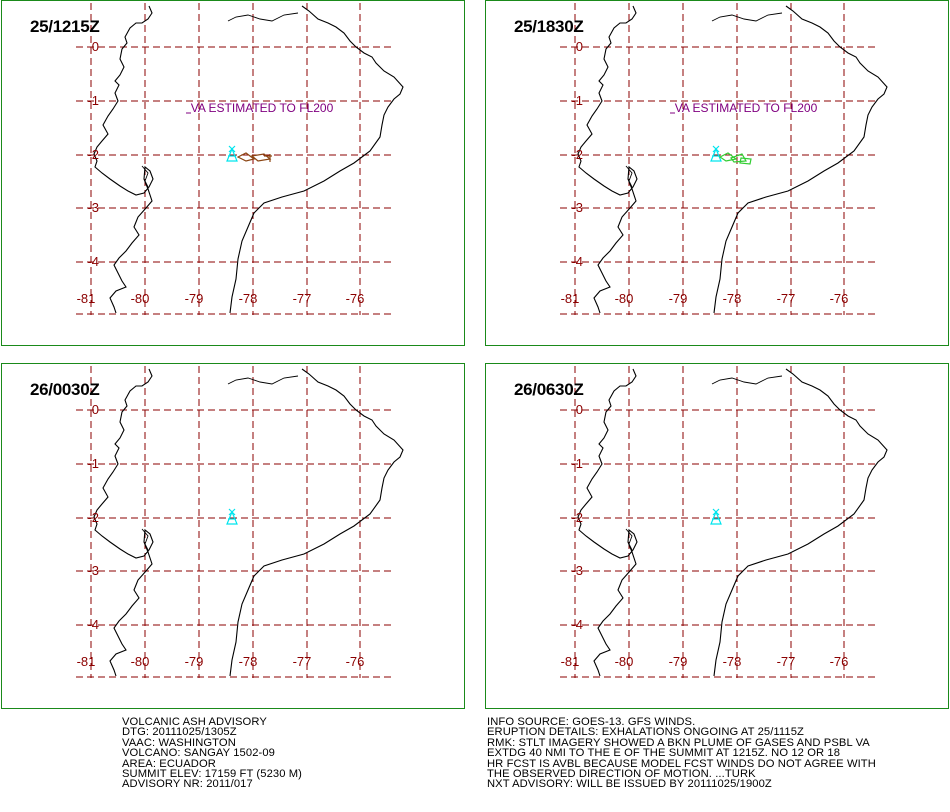 The height and width of the screenshot is (812, 950). Describe the element at coordinates (549, 26) in the screenshot. I see `panel-time-title: 25/1830Z` at that location.